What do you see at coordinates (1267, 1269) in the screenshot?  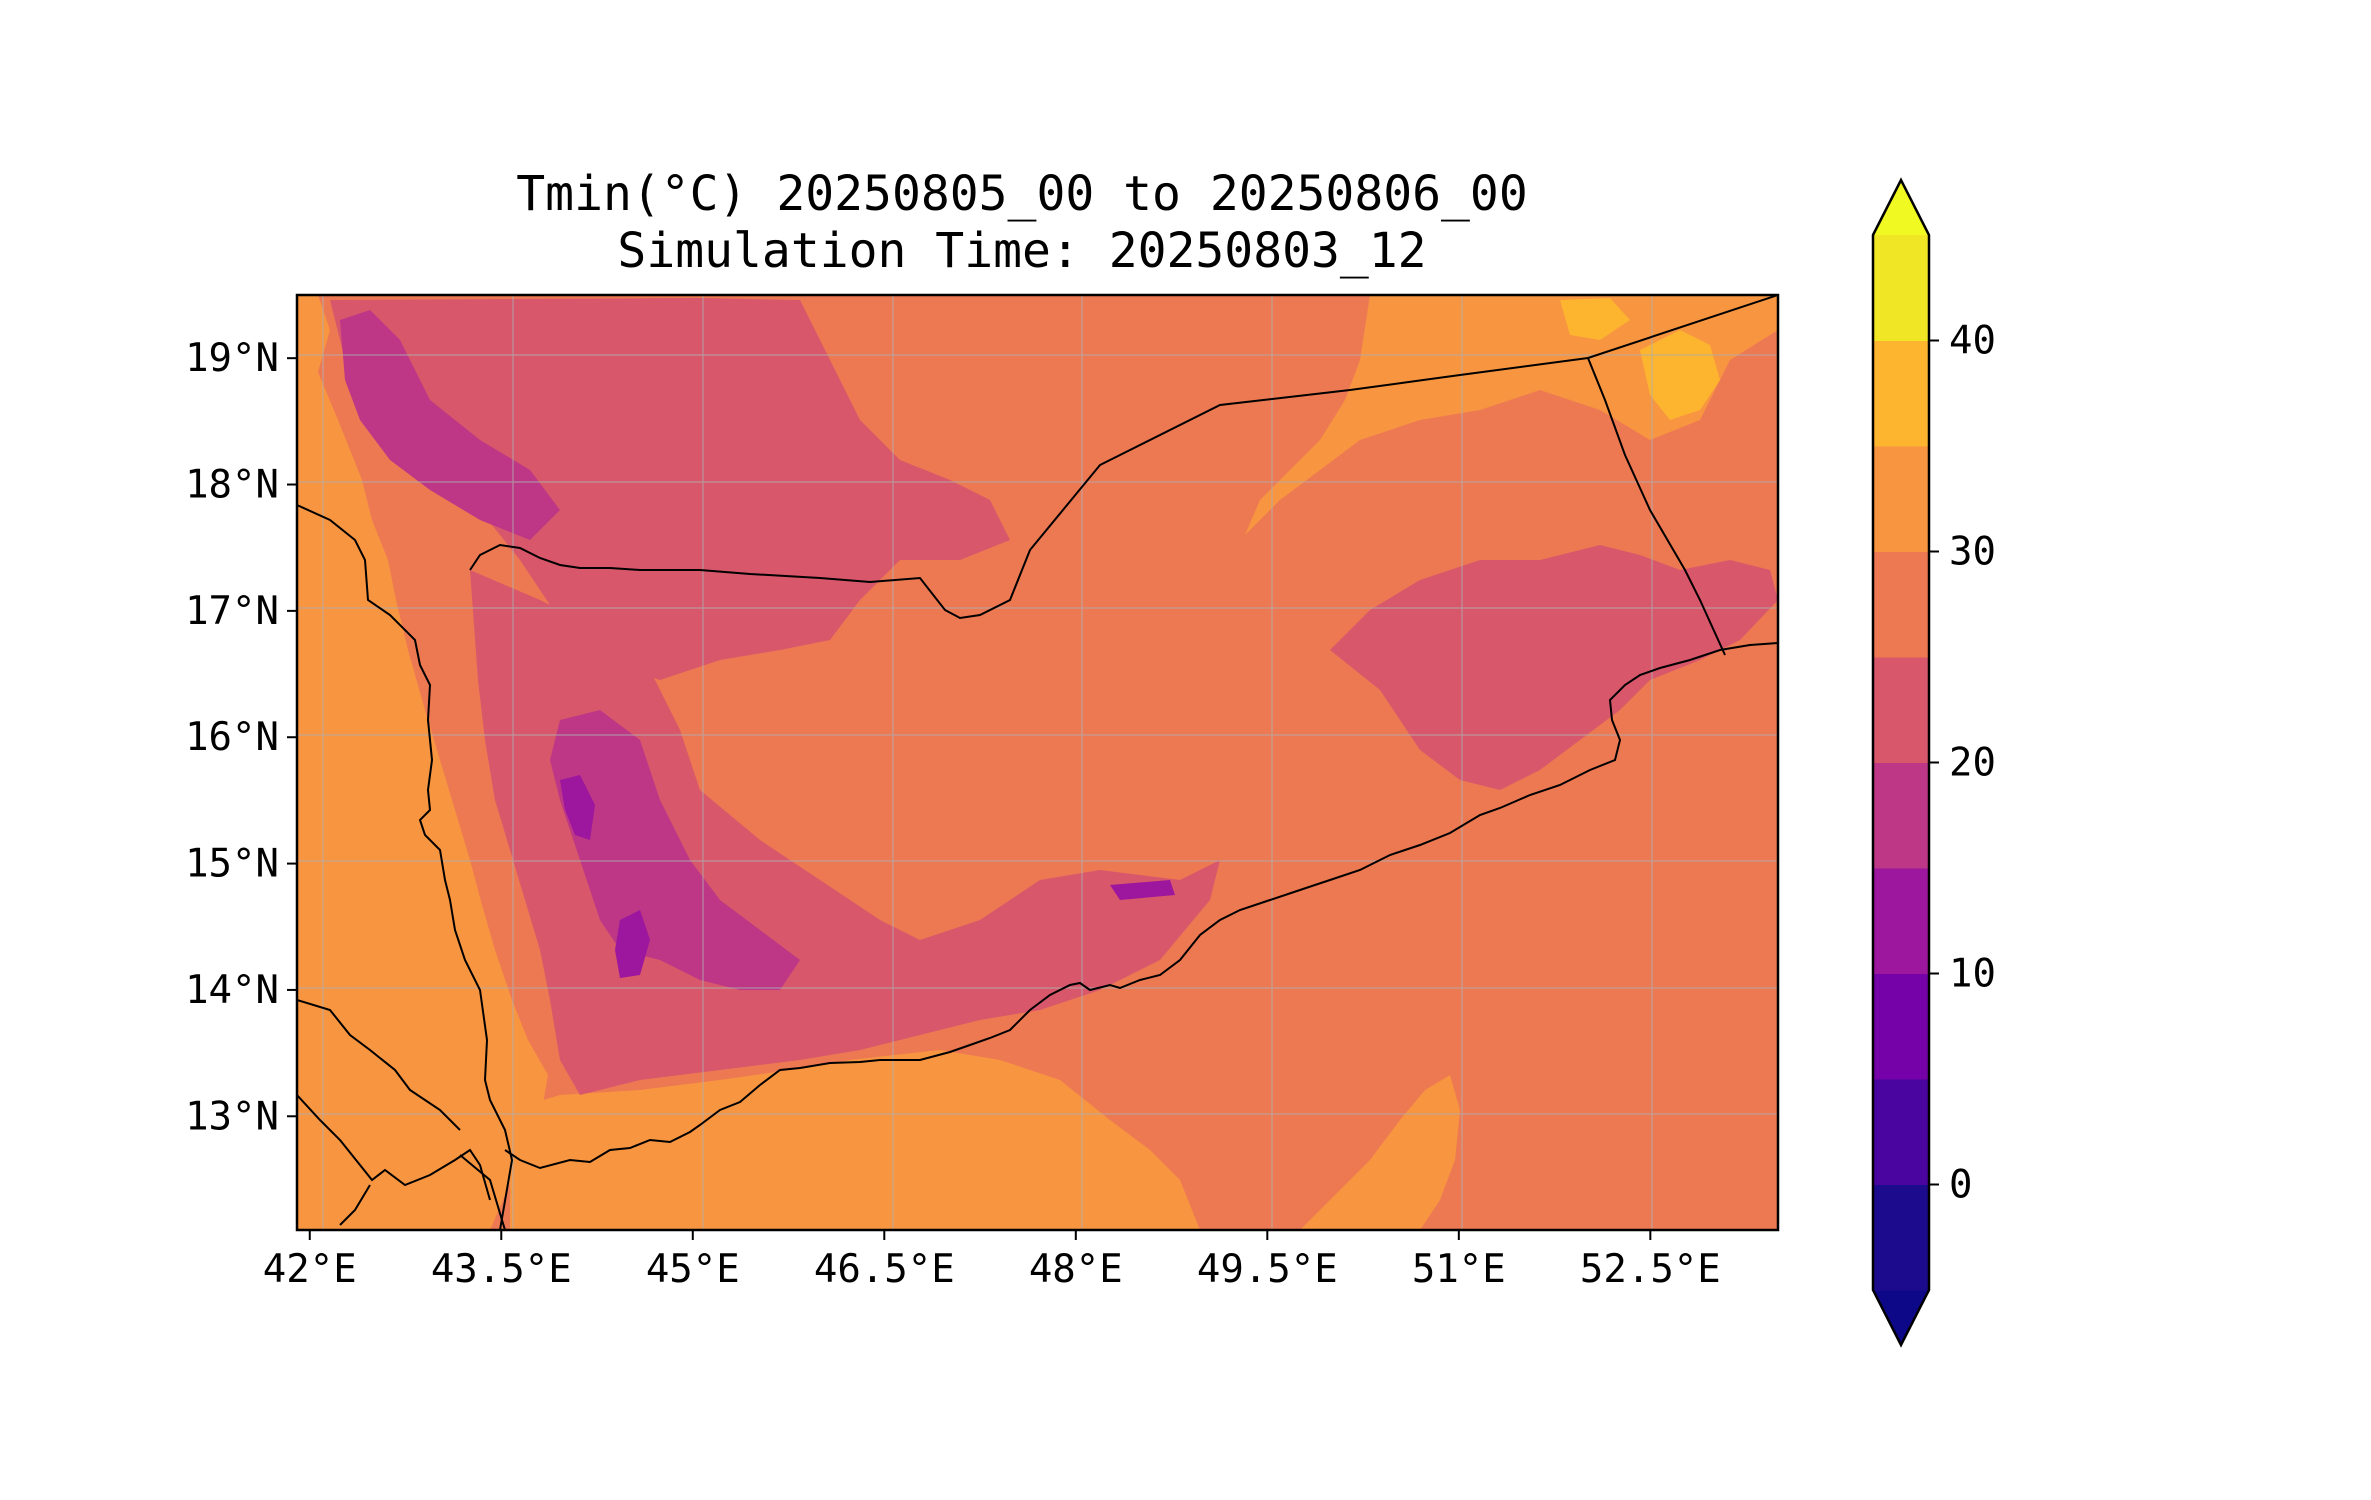 I see `lon-tick-label: 49.5°E` at bounding box center [1267, 1269].